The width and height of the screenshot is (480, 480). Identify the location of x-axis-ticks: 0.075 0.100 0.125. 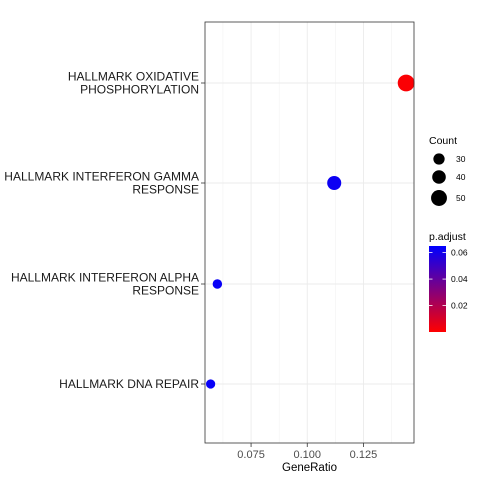
(307, 452).